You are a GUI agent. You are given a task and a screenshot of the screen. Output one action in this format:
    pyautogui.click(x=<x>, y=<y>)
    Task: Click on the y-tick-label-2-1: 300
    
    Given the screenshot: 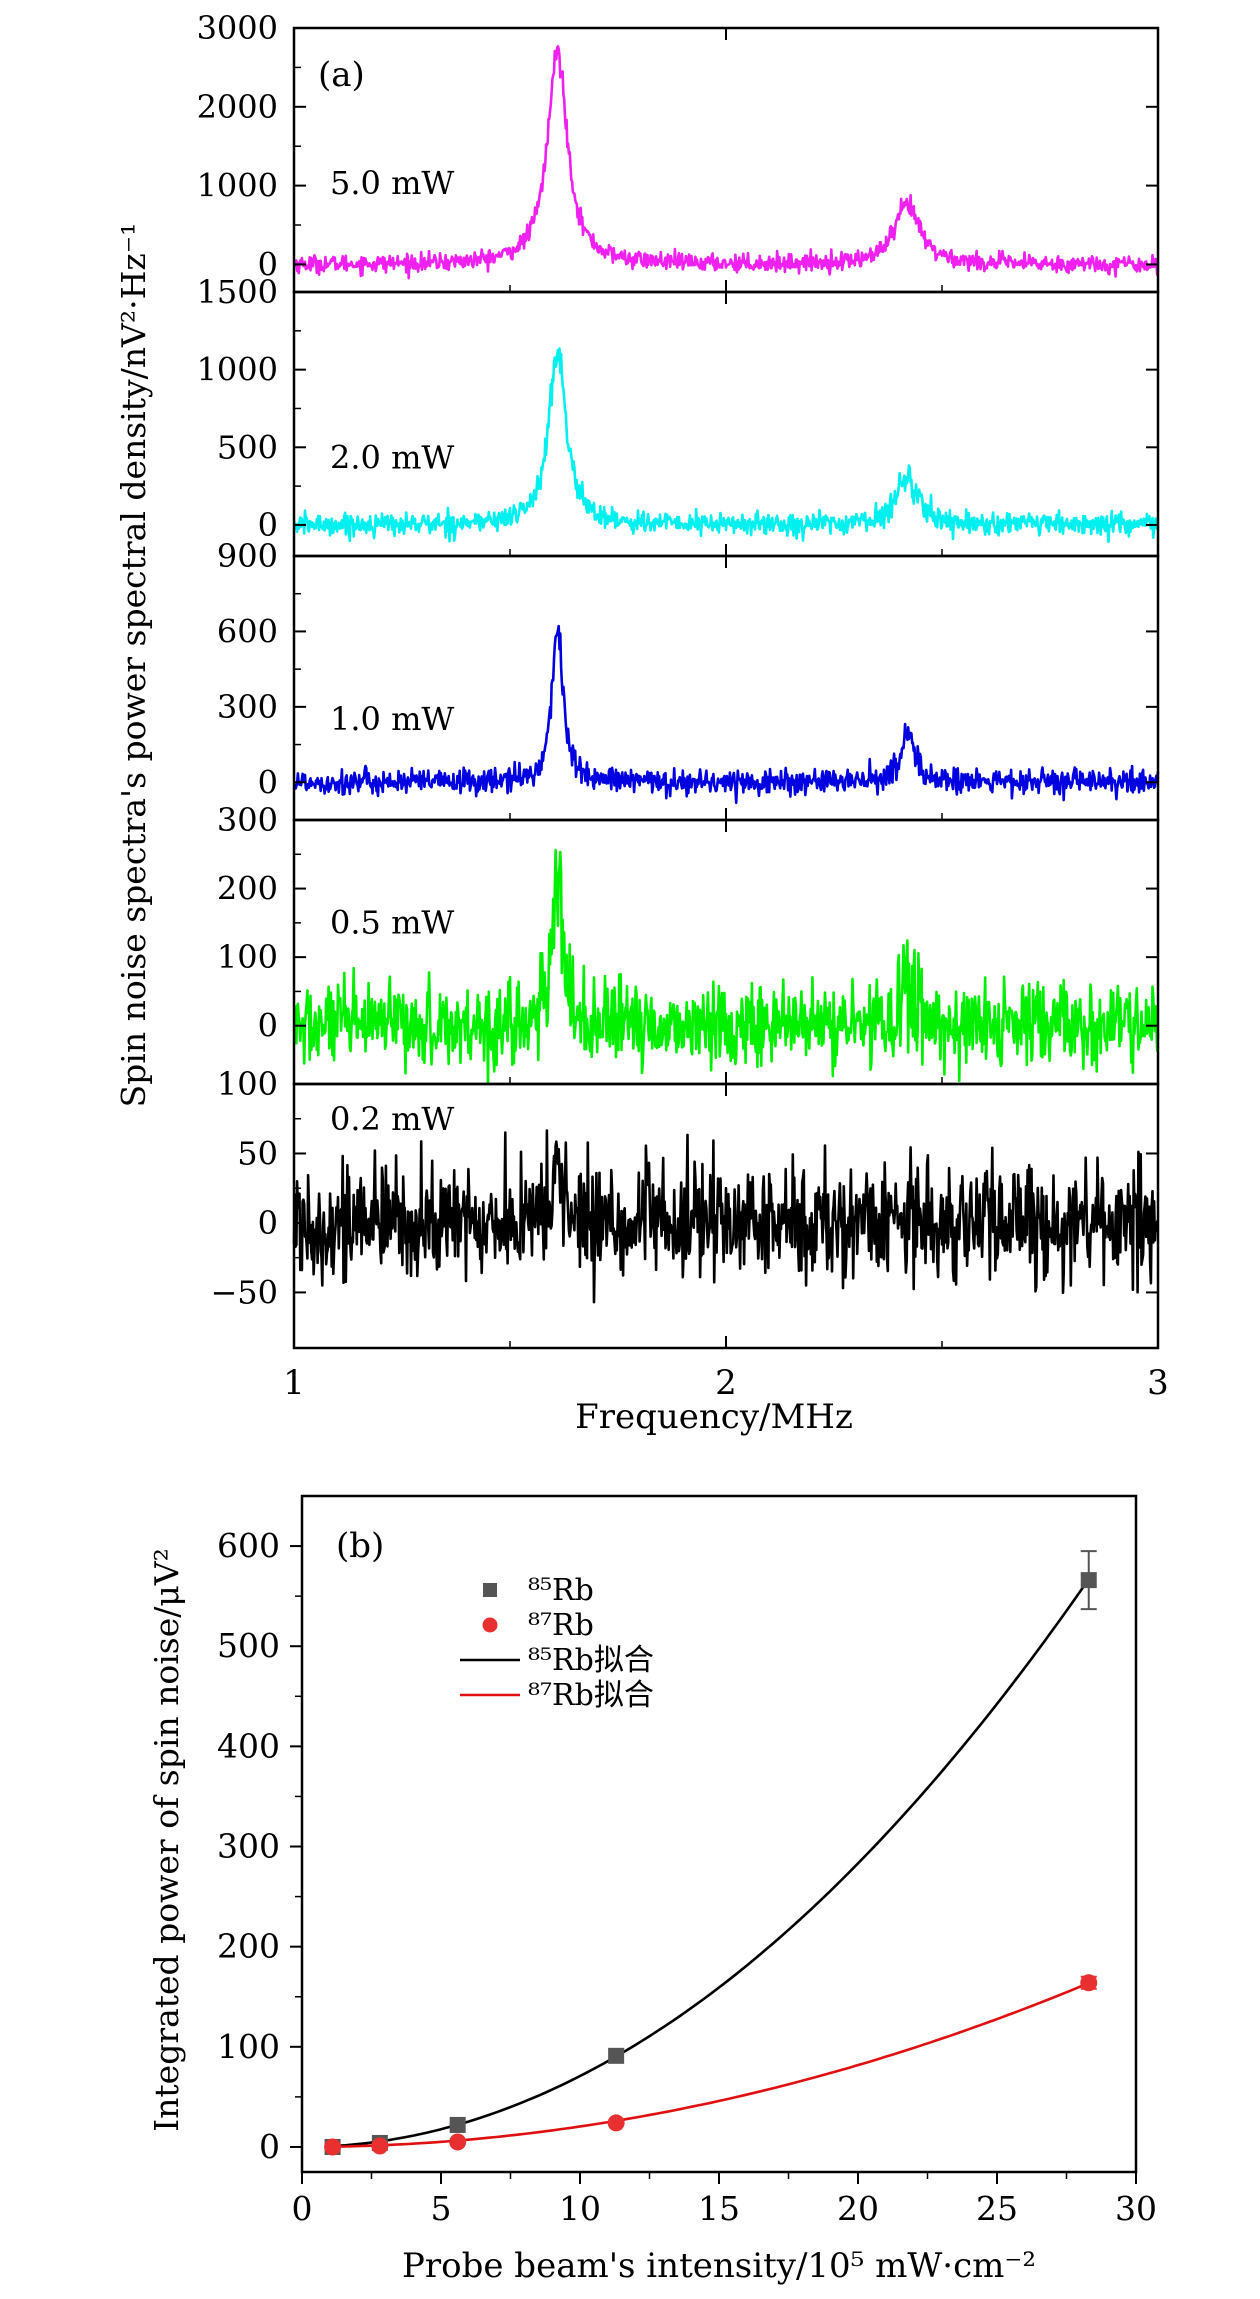 What is the action you would take?
    pyautogui.click(x=247, y=707)
    